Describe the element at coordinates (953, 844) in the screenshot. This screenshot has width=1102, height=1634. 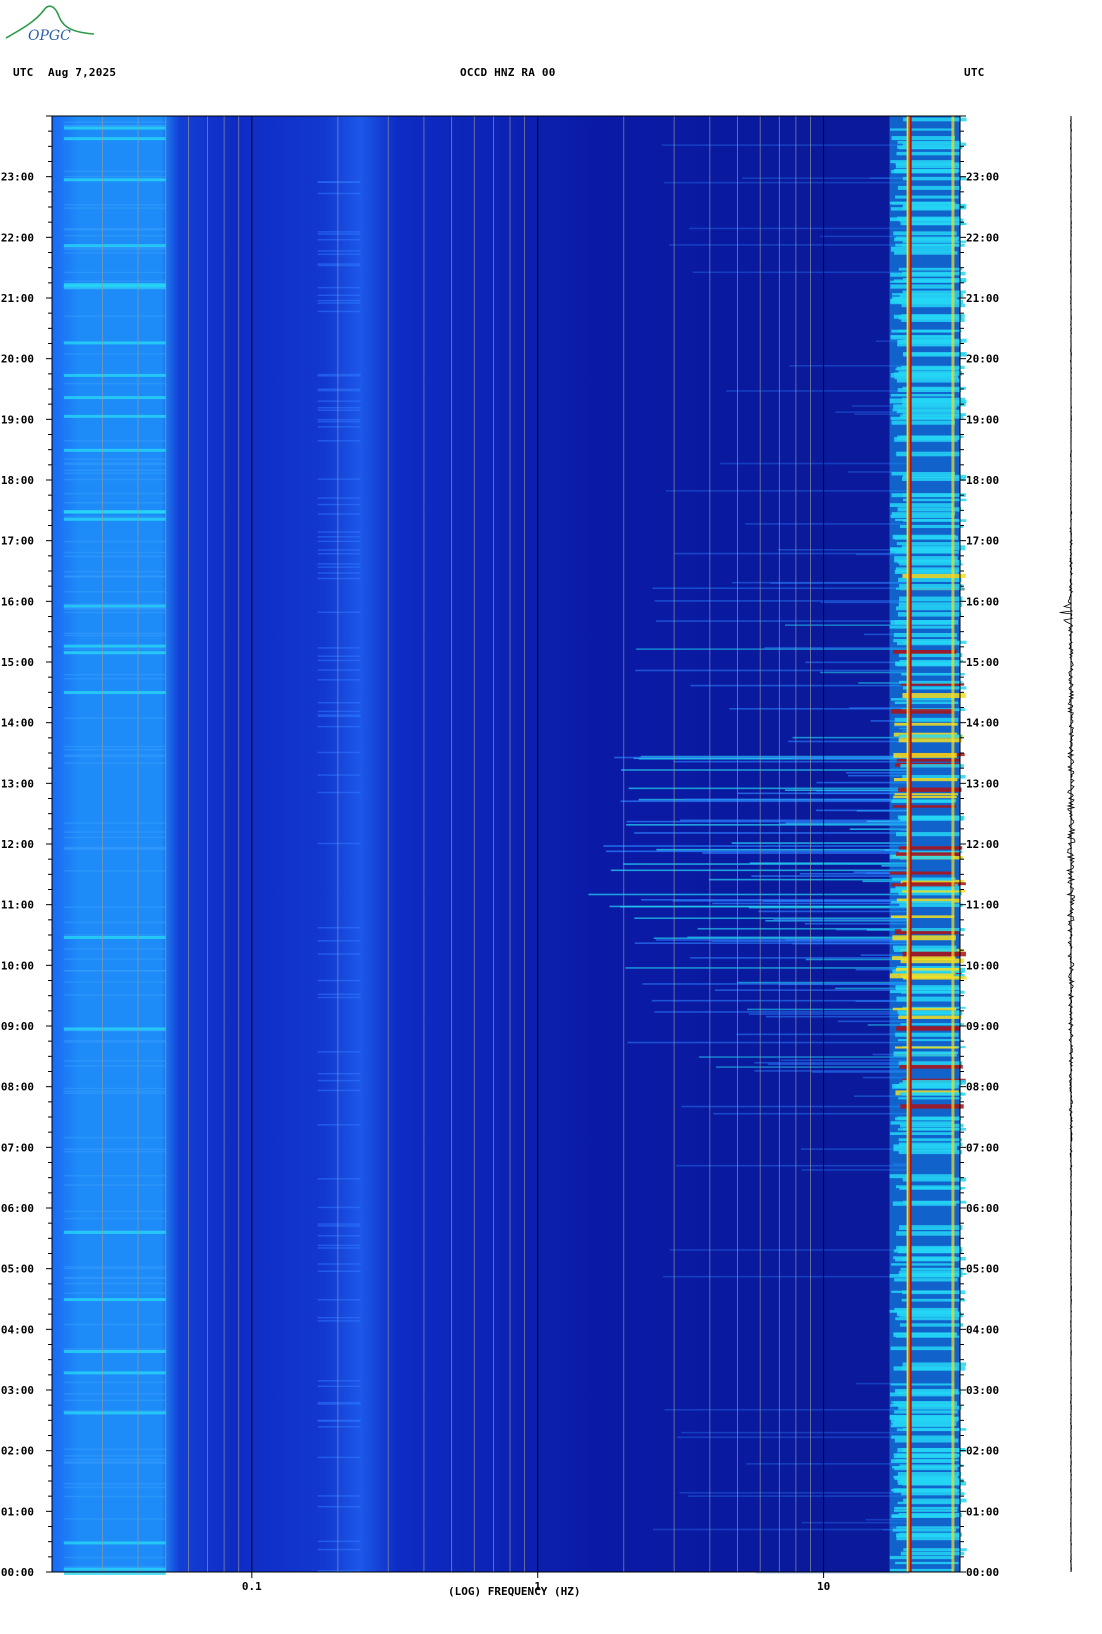
I see `upper-line` at that location.